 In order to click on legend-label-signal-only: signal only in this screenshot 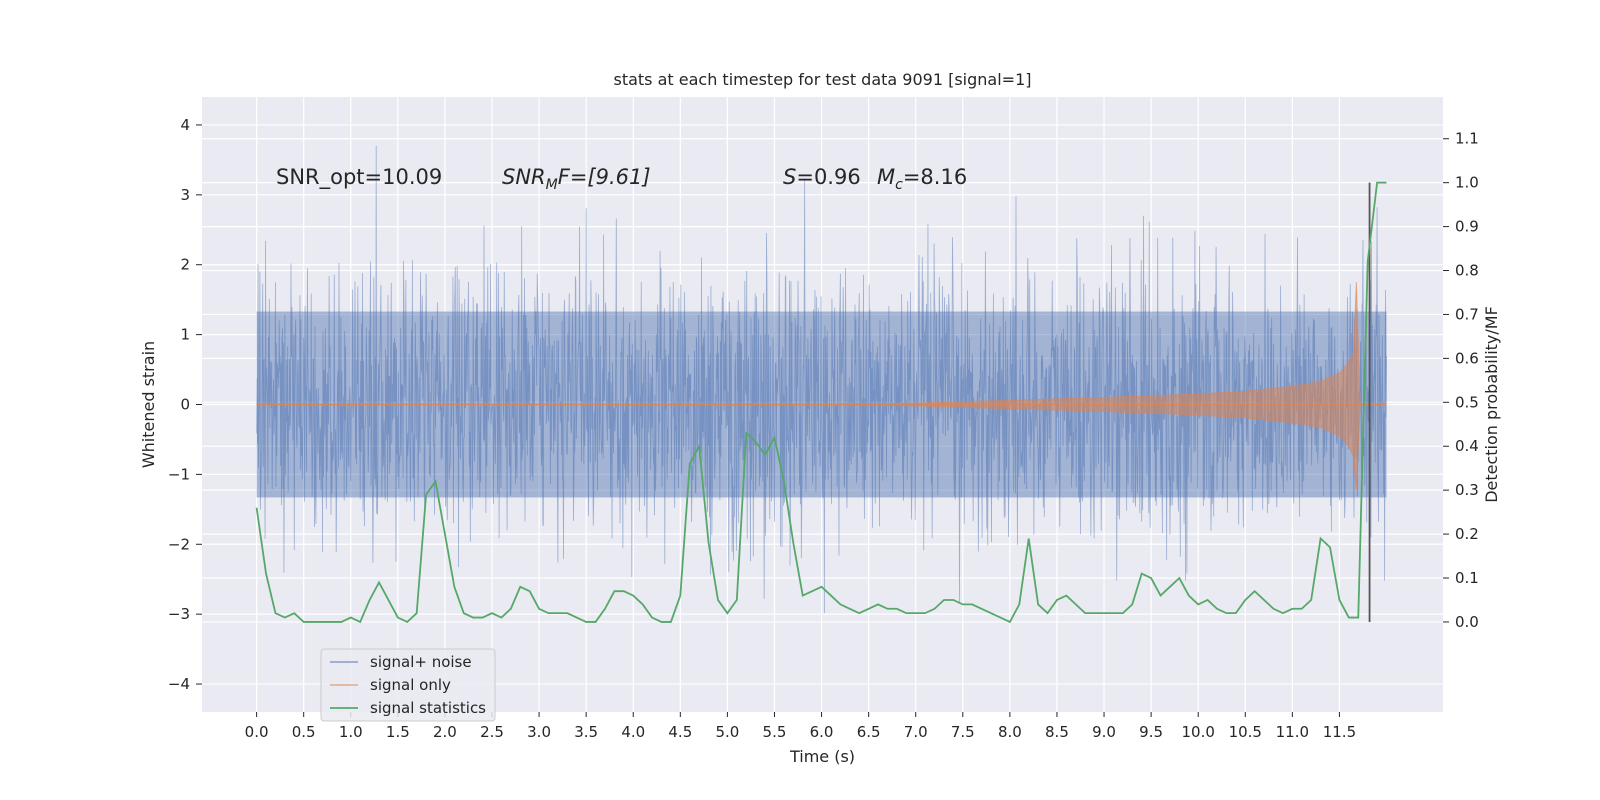, I will do `click(410, 685)`.